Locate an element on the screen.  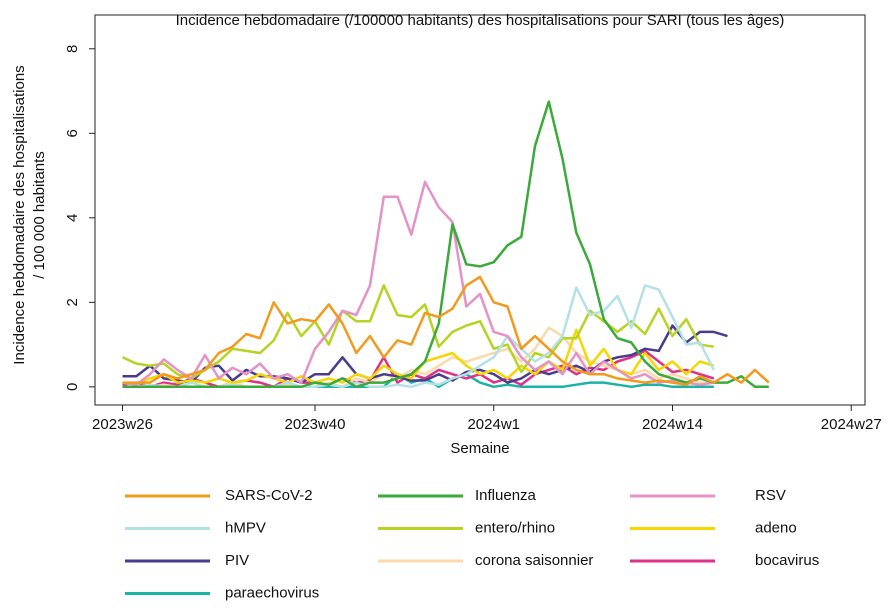
legend-label: hMPV is located at coordinates (245, 527).